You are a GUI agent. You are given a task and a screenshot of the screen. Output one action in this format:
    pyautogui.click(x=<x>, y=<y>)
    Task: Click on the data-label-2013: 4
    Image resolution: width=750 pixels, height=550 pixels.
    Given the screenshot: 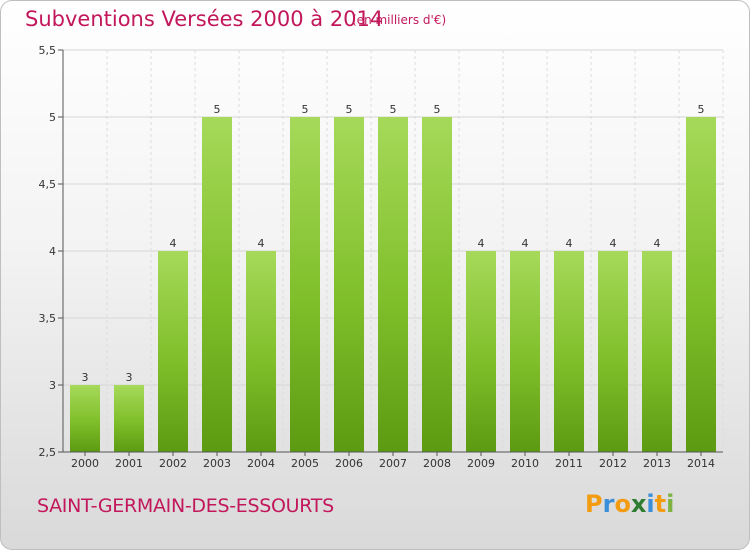 What is the action you would take?
    pyautogui.click(x=657, y=243)
    